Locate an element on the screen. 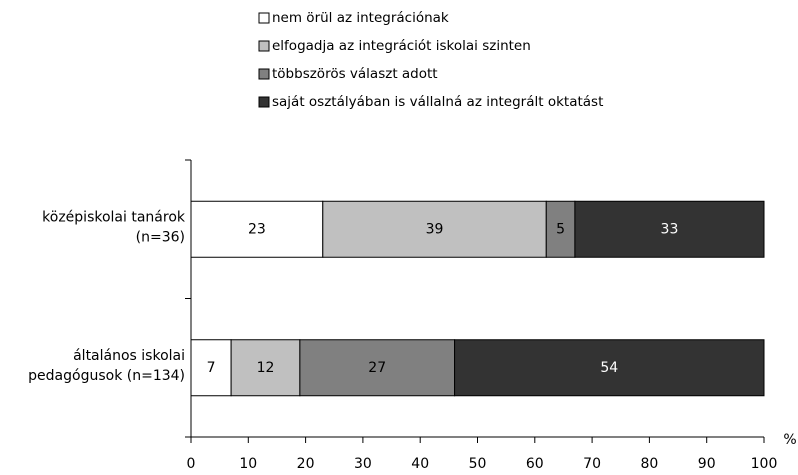 This screenshot has width=798, height=475. category-label: általános iskolai is located at coordinates (129, 356).